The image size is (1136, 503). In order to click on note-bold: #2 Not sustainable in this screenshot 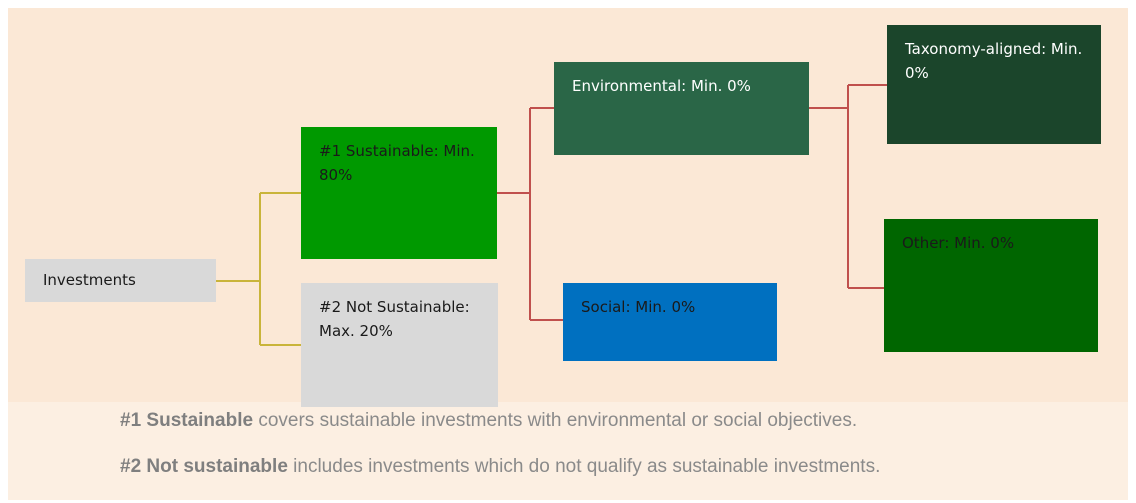, I will do `click(204, 466)`.